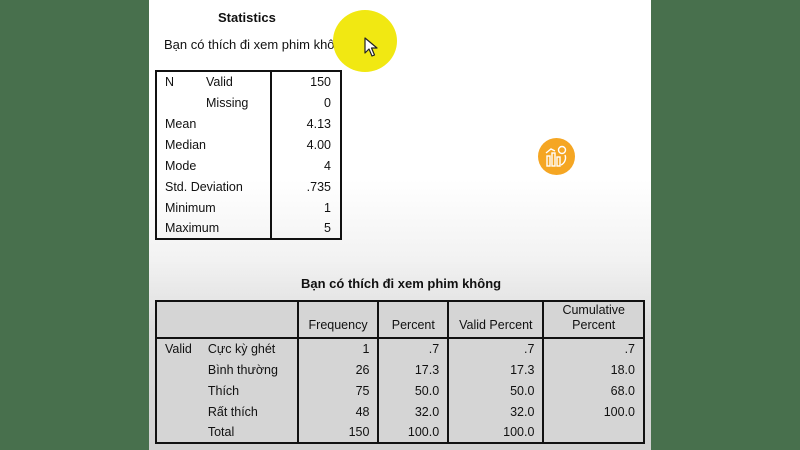 This screenshot has height=450, width=800. I want to click on table-row: Total 150 100.0 100.0, so click(400, 432).